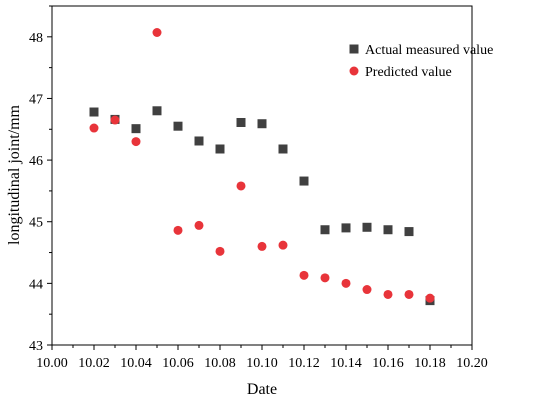 The width and height of the screenshot is (550, 403). I want to click on y-tick-label: 43, so click(36, 346).